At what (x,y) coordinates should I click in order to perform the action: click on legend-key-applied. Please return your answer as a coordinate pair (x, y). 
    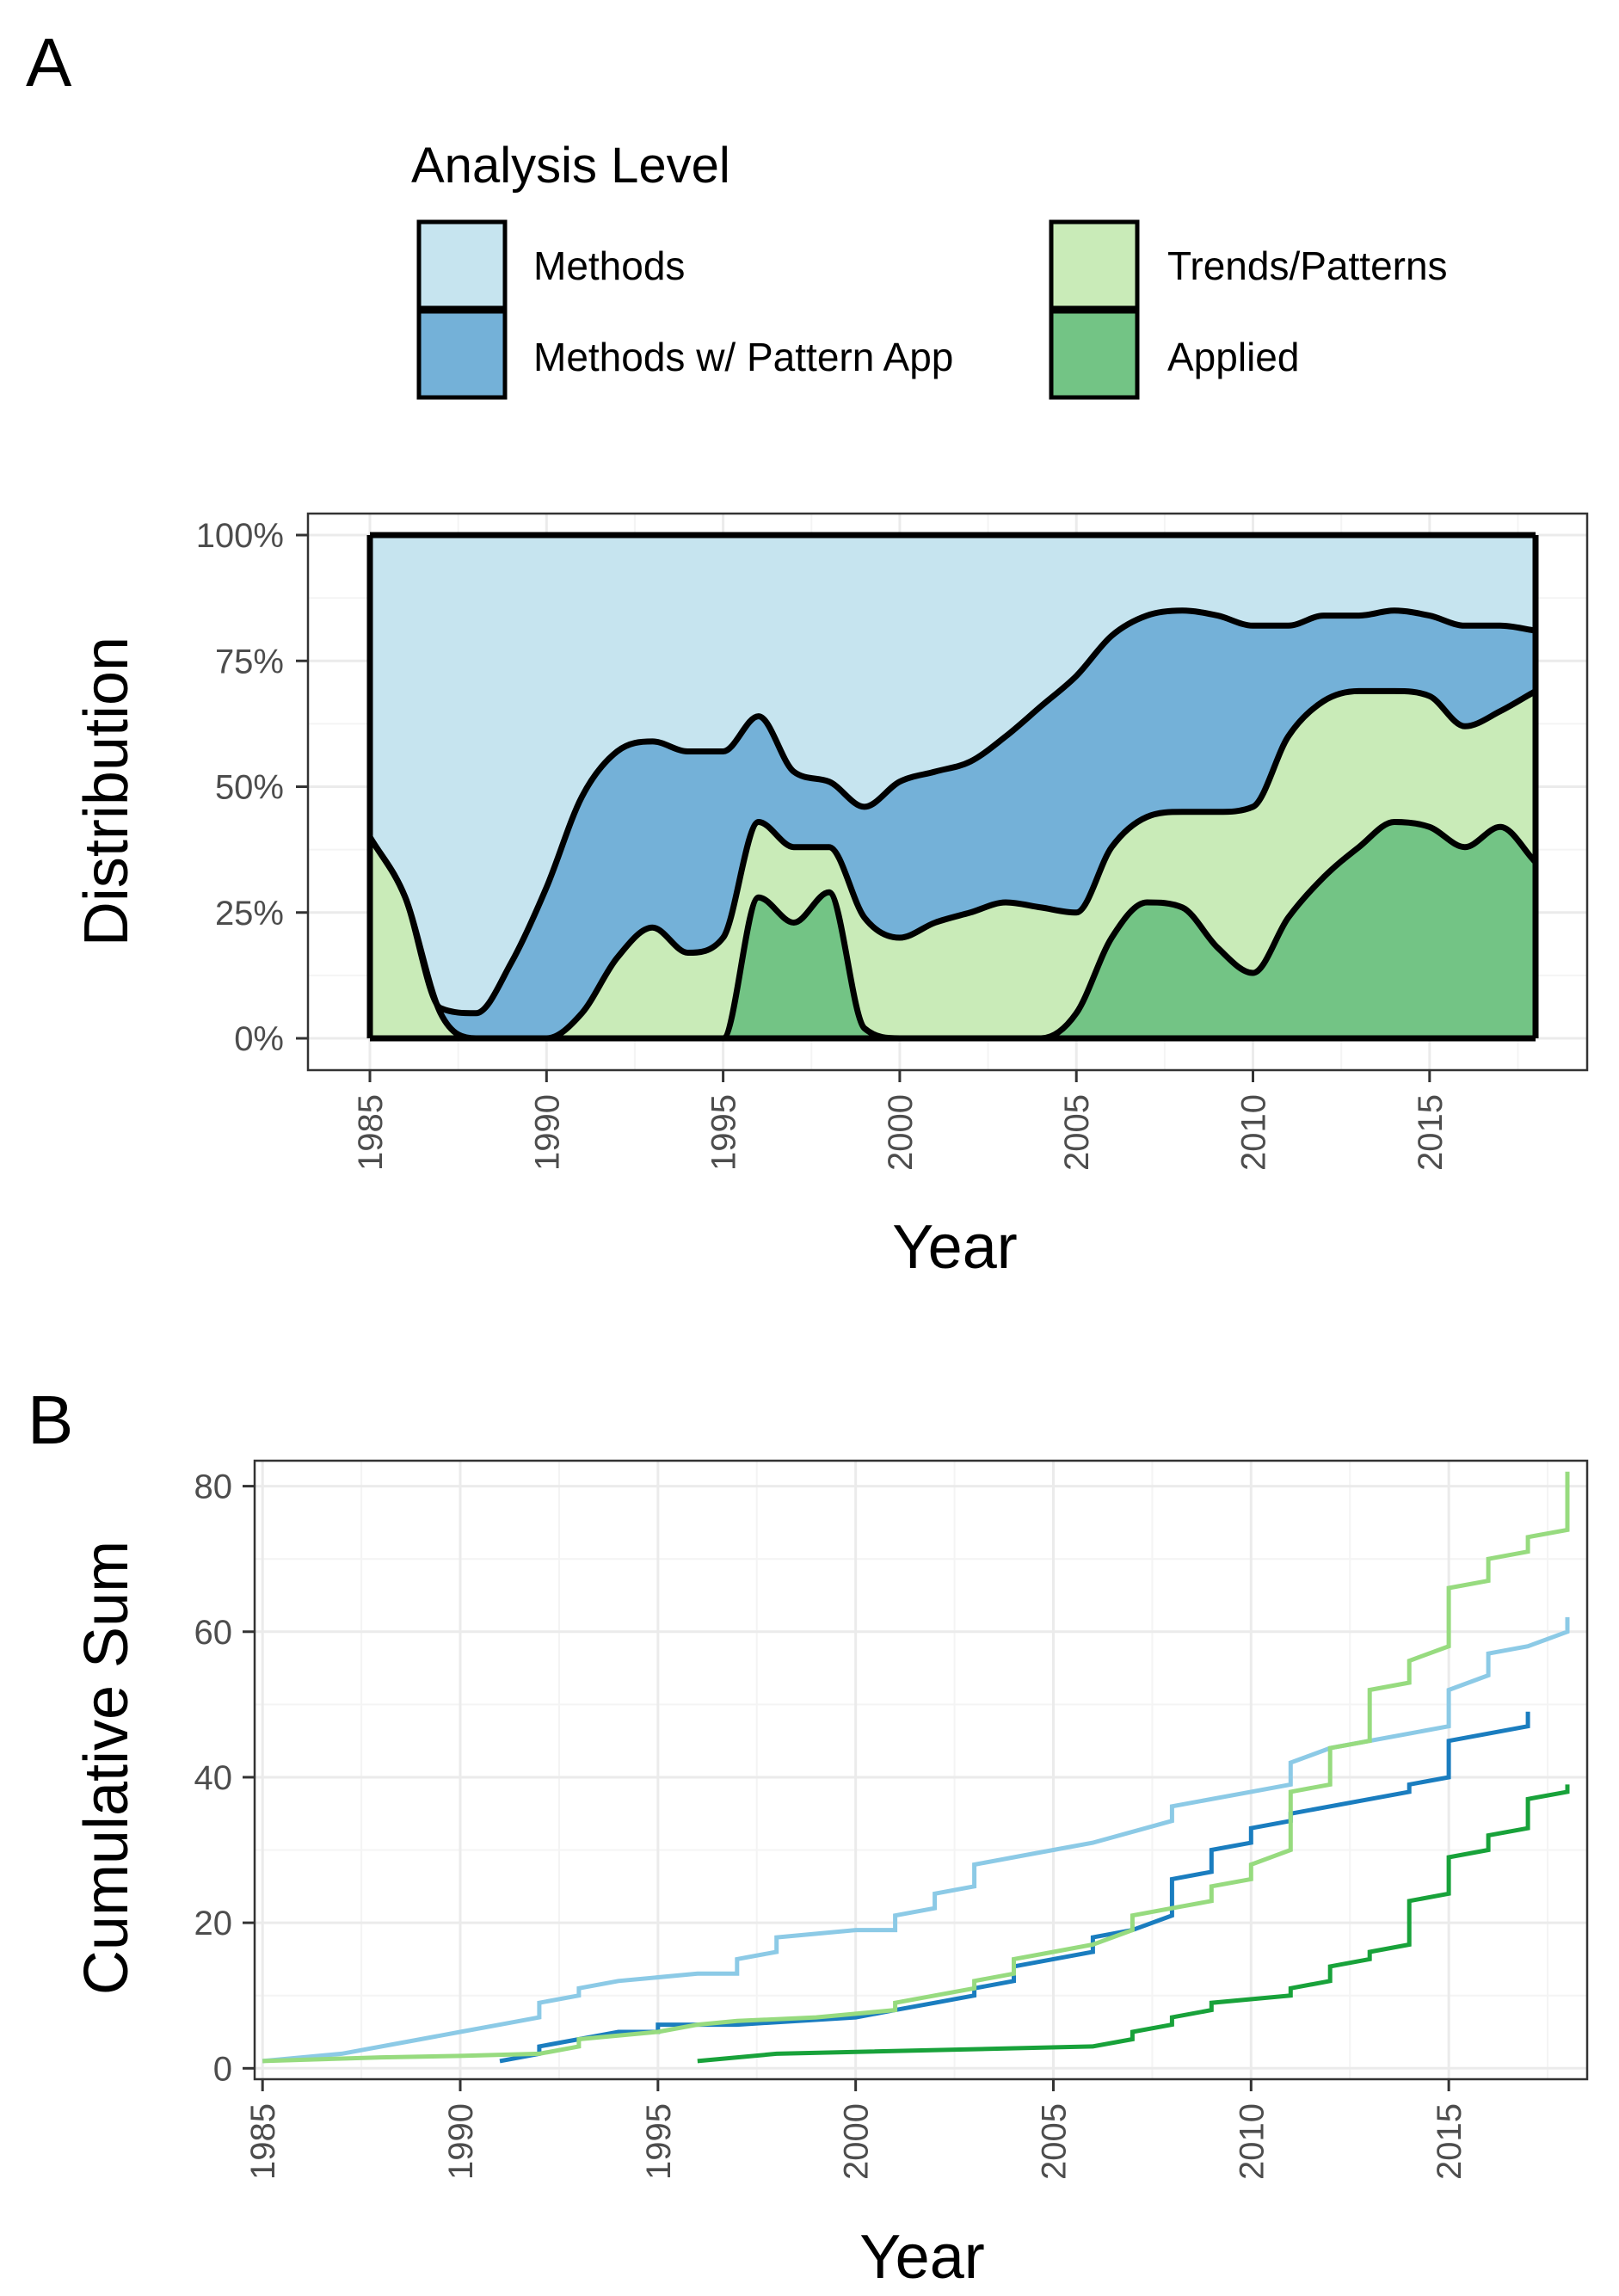
    Looking at the image, I should click on (1095, 354).